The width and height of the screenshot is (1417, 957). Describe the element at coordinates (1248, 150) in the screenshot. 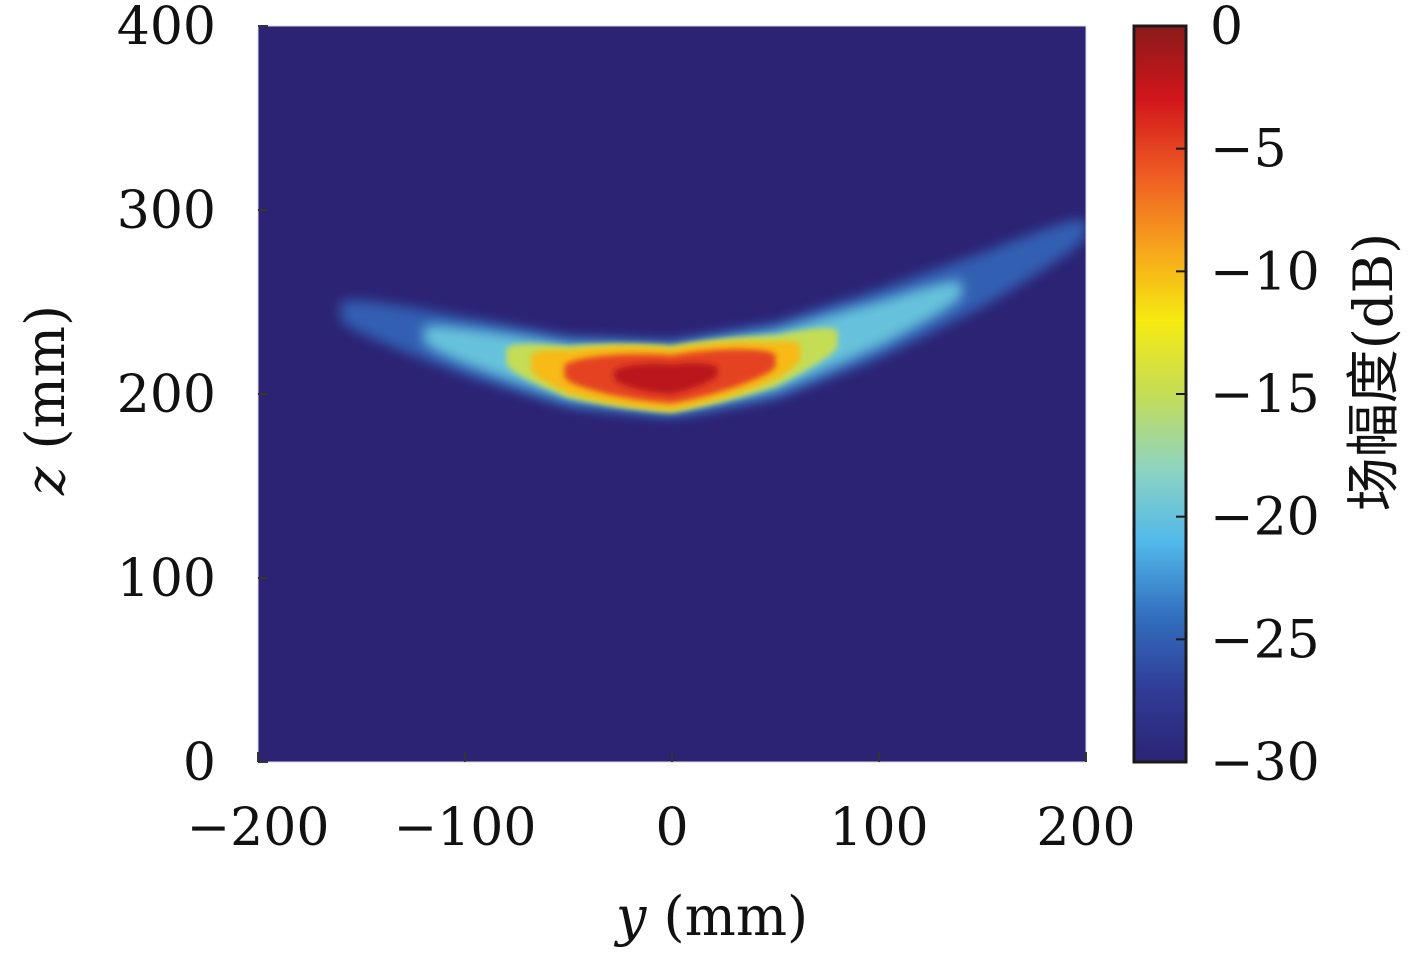

I see `colorbar-tick-label: −5` at that location.